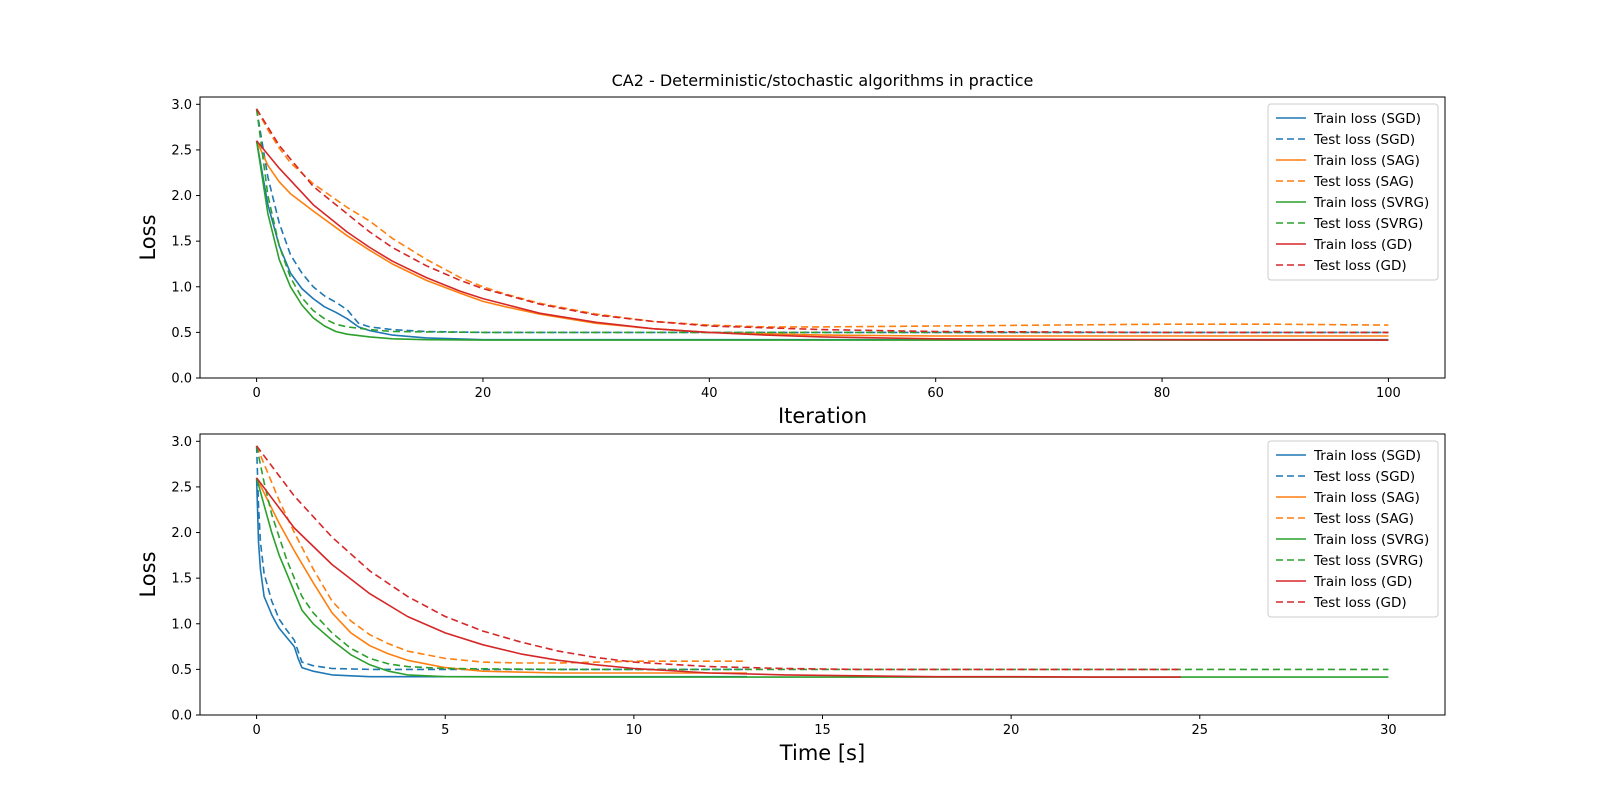  What do you see at coordinates (709, 393) in the screenshot?
I see `x-tick-label: 40` at bounding box center [709, 393].